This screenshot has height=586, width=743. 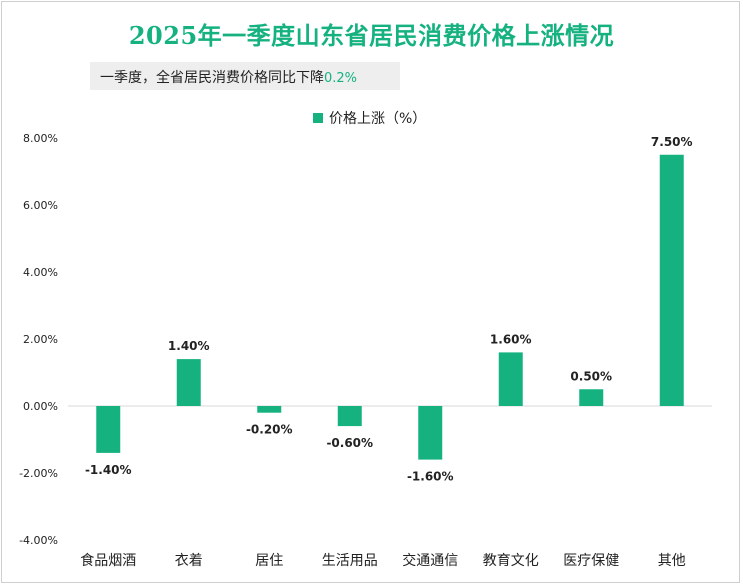 I want to click on y-tick-label: 0.00%, so click(x=40, y=406).